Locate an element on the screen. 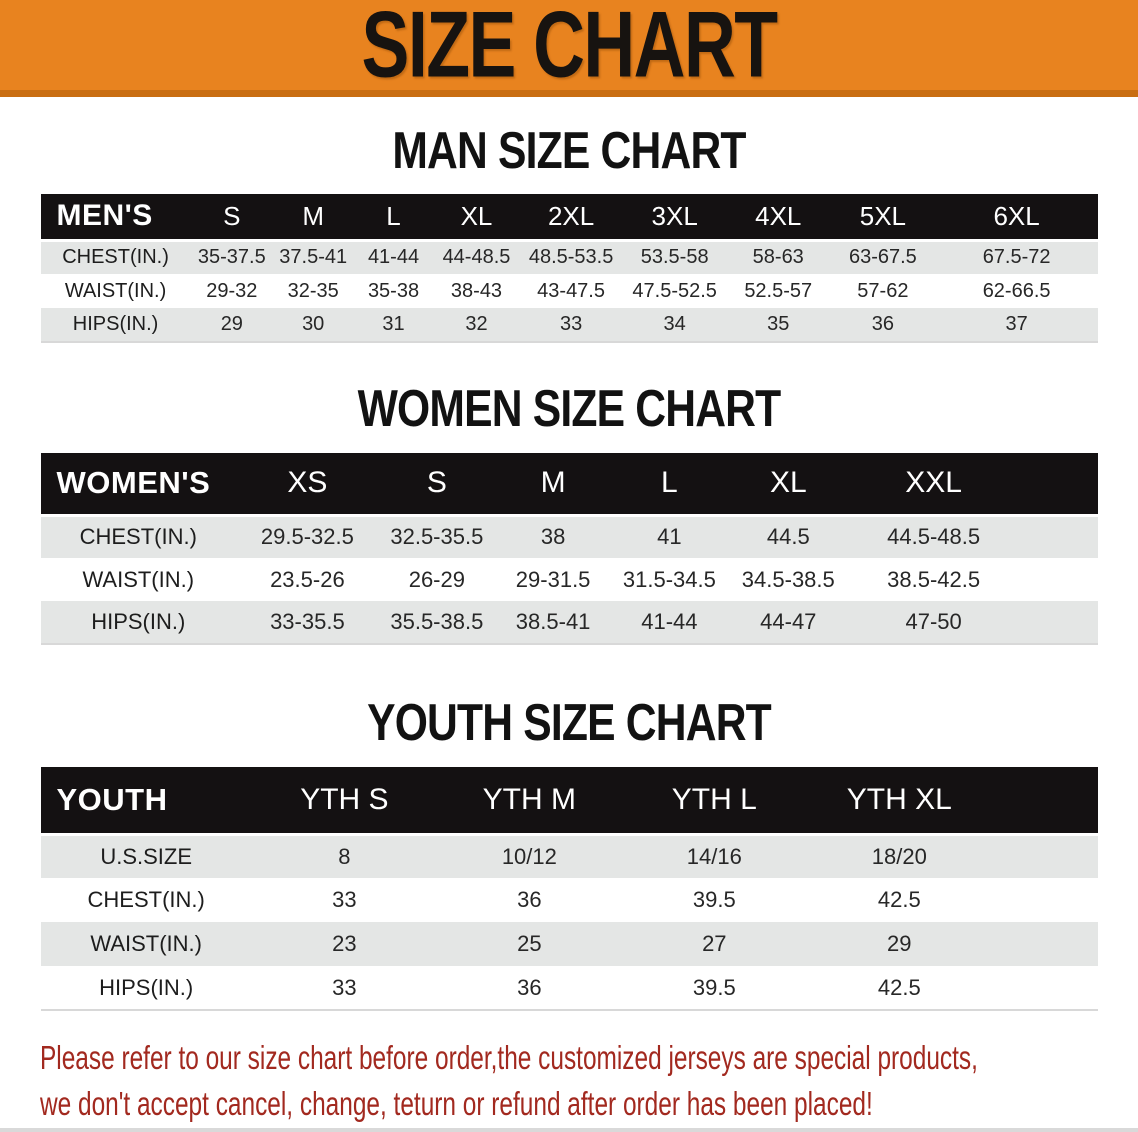 The height and width of the screenshot is (1132, 1138). measurement-row: WAIST(IN.) 23 25 27 29 is located at coordinates (569, 944).